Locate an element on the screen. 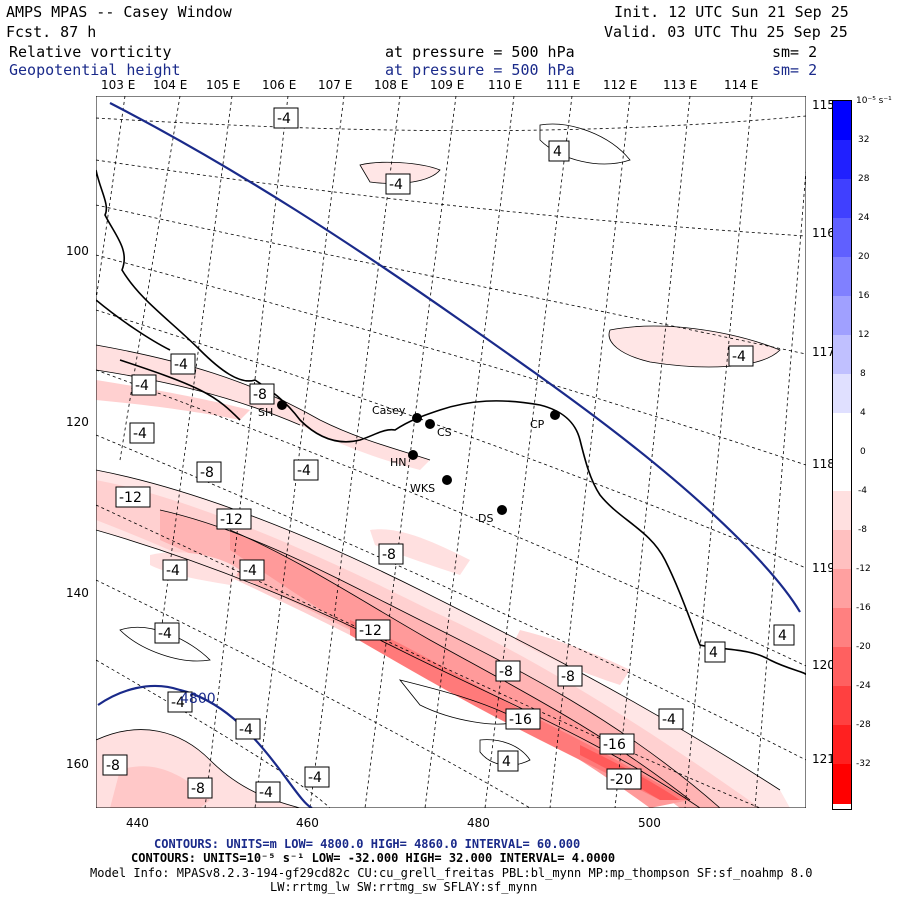 Image resolution: width=900 pixels, height=900 pixels. lon-label: 108 E is located at coordinates (391, 85).